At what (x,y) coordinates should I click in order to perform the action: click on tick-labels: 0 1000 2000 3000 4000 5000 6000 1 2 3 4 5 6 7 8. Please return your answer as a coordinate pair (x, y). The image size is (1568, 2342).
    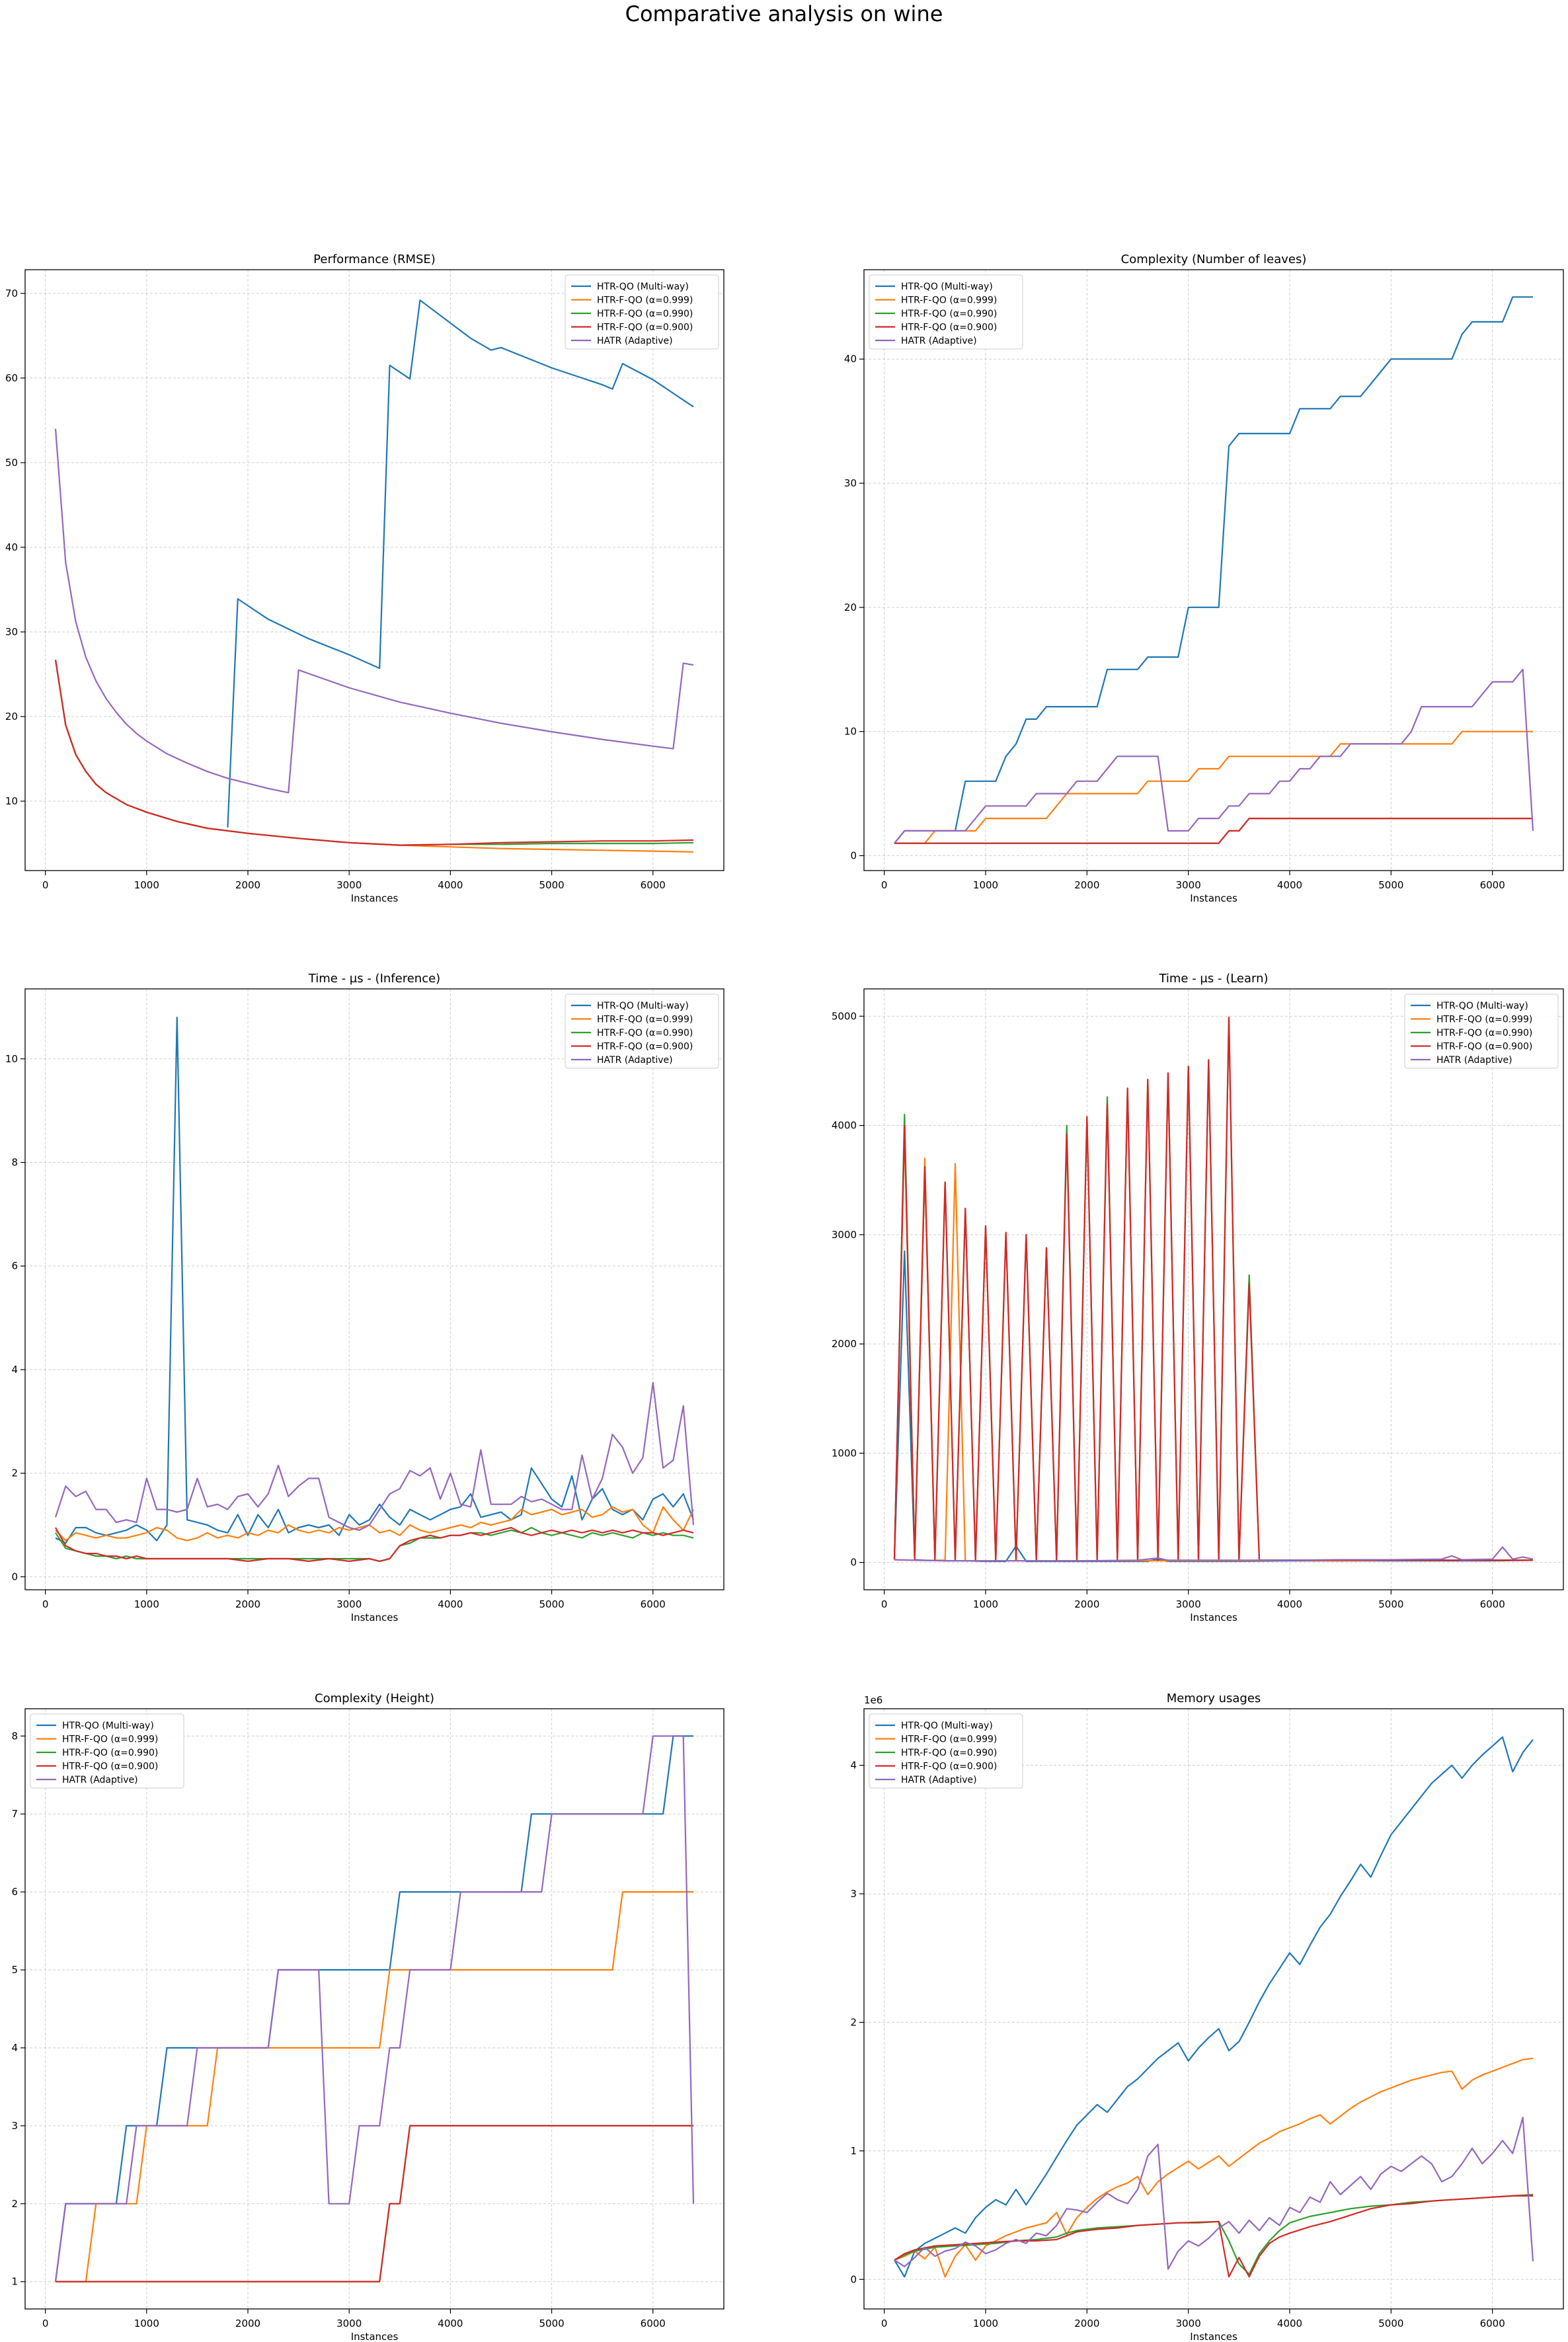
    Looking at the image, I should click on (338, 2029).